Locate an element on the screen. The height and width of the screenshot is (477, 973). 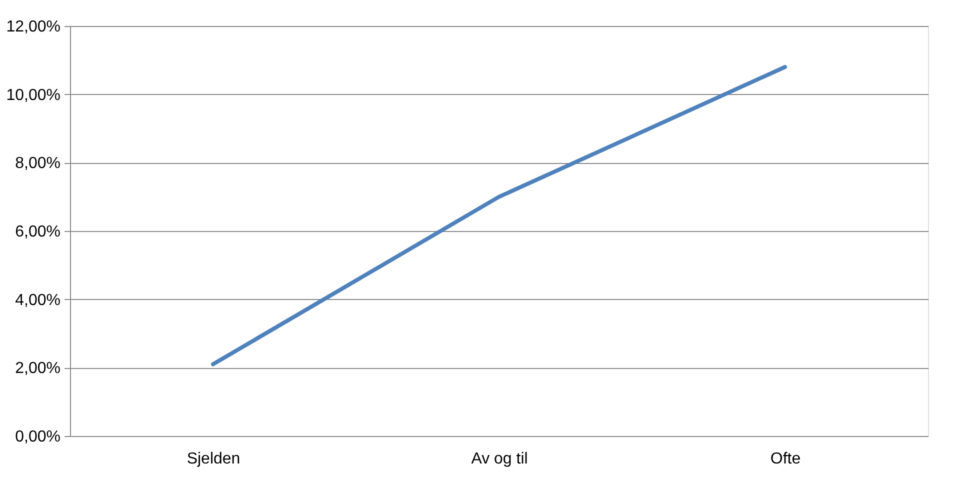
y-tick-label: 8,00% is located at coordinates (37, 163).